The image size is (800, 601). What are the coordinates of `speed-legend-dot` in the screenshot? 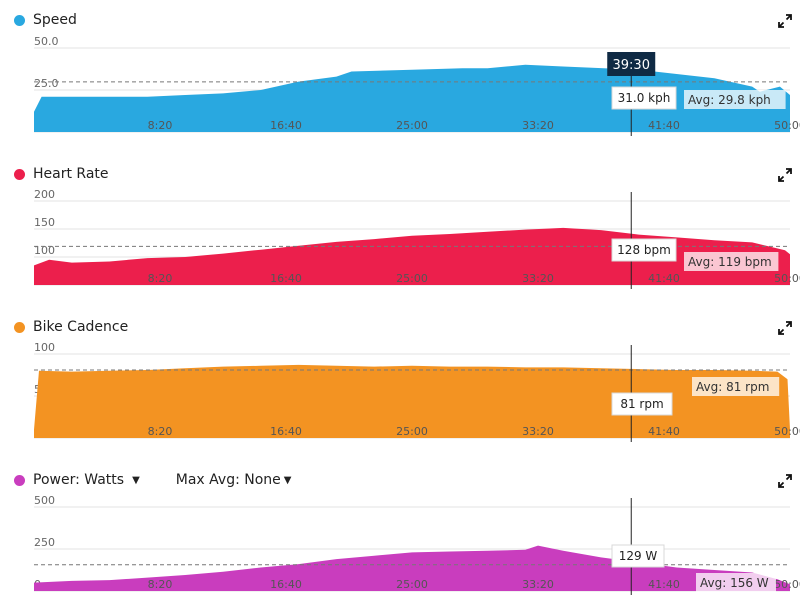 It's located at (19, 20).